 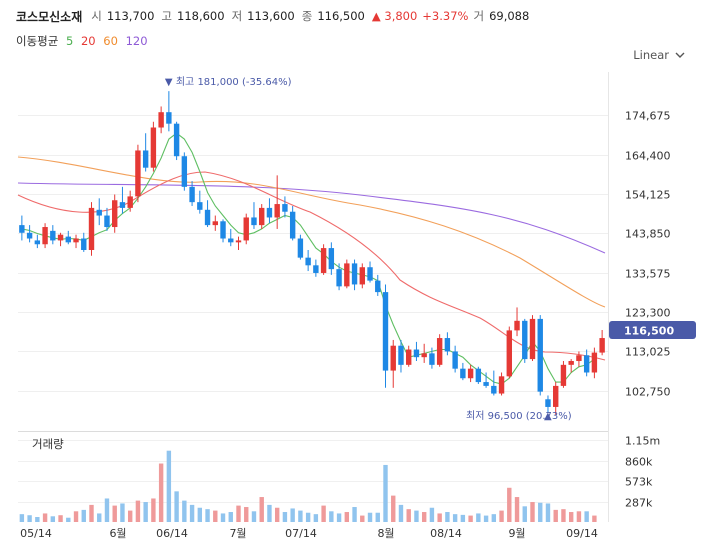 I want to click on legend-ma60: 60, so click(x=110, y=41).